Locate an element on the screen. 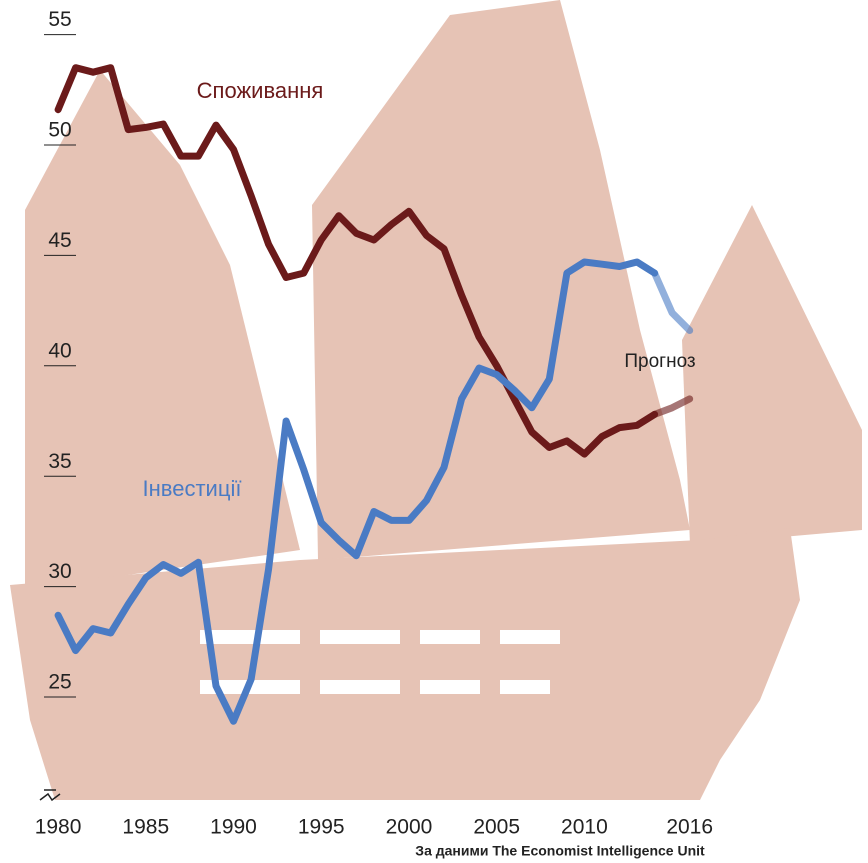  y-tick-label: 45 is located at coordinates (59, 240).